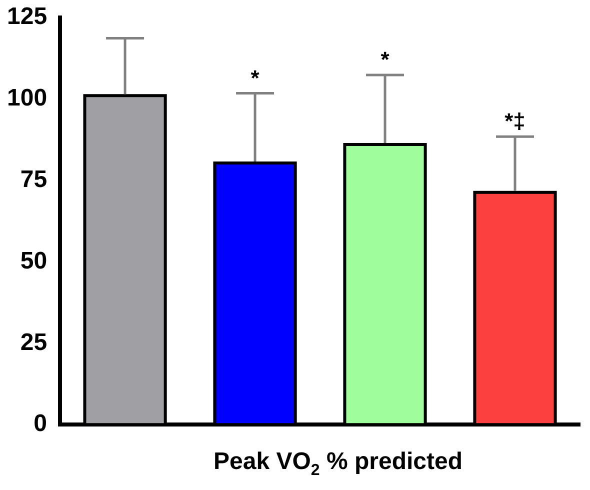 This screenshot has width=590, height=490. I want to click on x-axis-title: Peak VO$_{2}$ % predicted, so click(338, 464).